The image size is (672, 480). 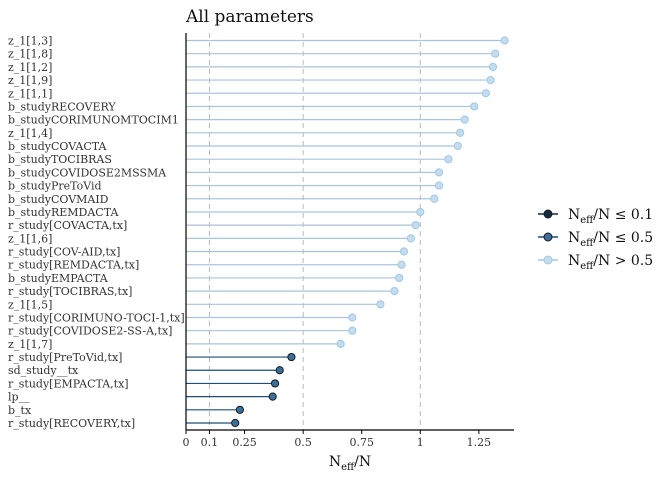 I want to click on y-label-10: b_studyCOVIDOSE2MSSMA, so click(x=87, y=172).